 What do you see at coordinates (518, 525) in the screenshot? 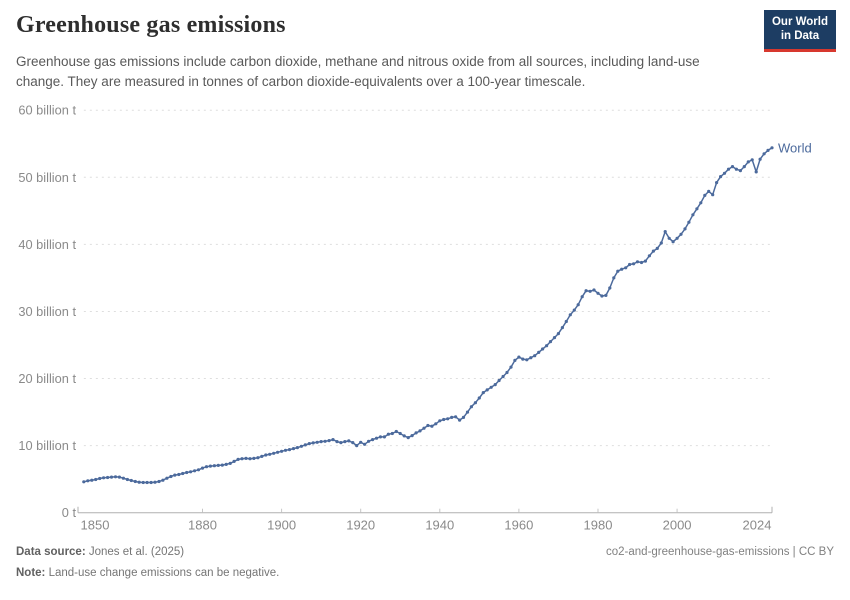
I see `x-axis-label-1960: 1960` at bounding box center [518, 525].